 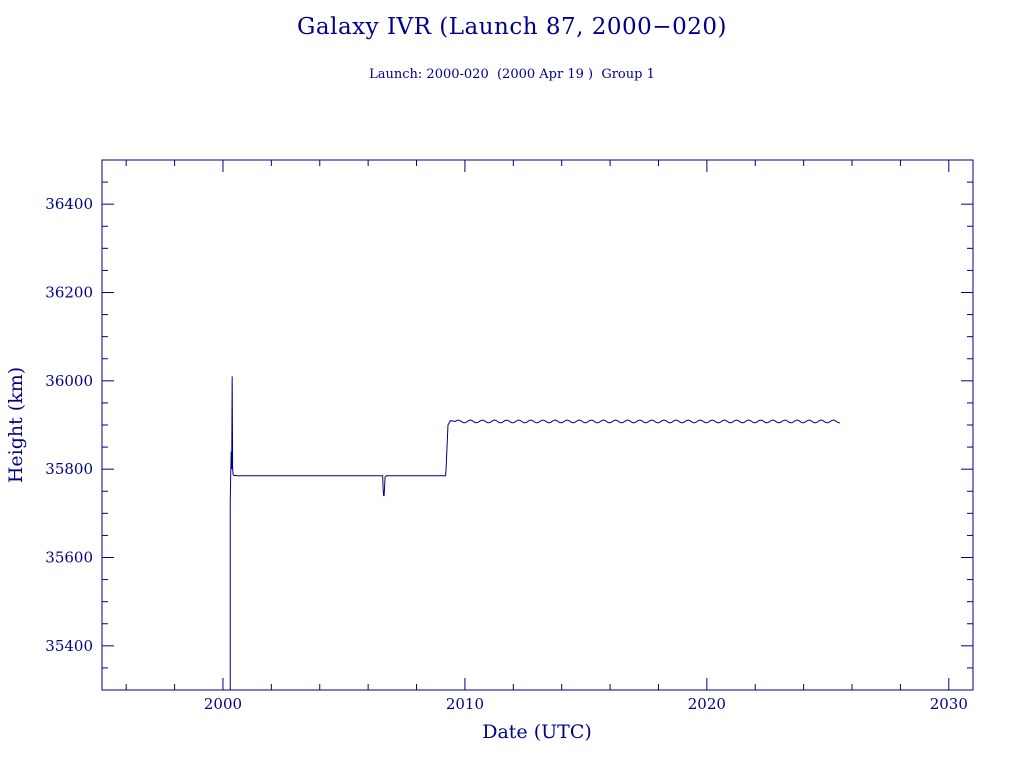 I want to click on x-tick-label: 2030, so click(x=949, y=704).